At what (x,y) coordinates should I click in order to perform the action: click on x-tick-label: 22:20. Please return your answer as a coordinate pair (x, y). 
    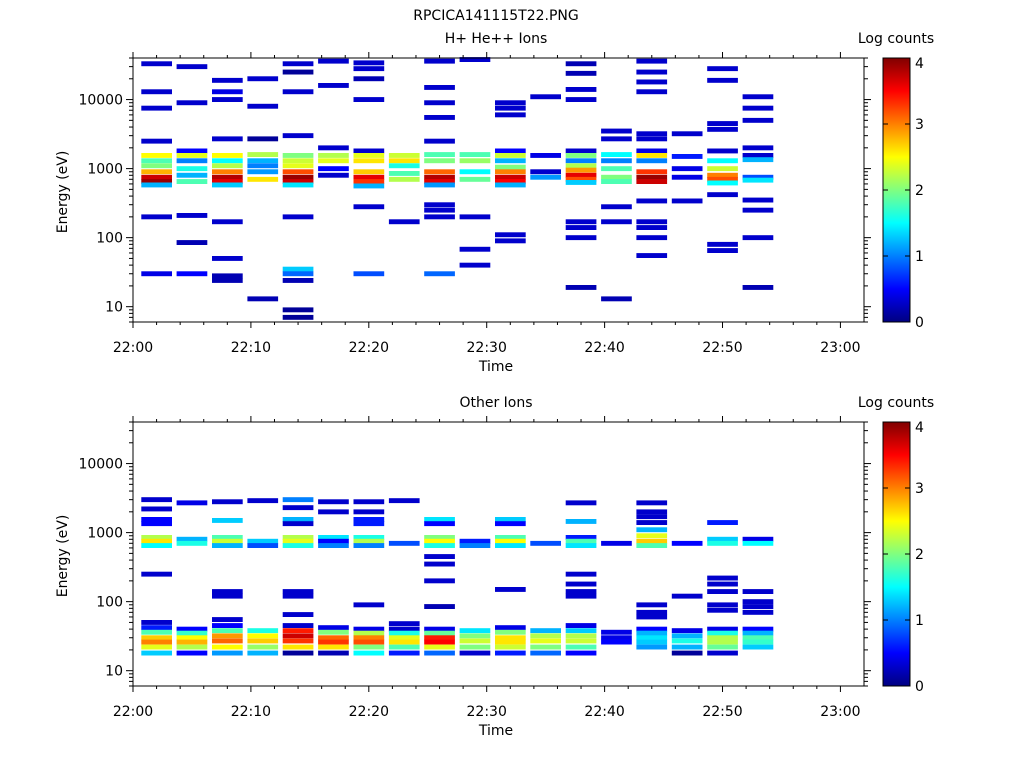
    Looking at the image, I should click on (369, 348).